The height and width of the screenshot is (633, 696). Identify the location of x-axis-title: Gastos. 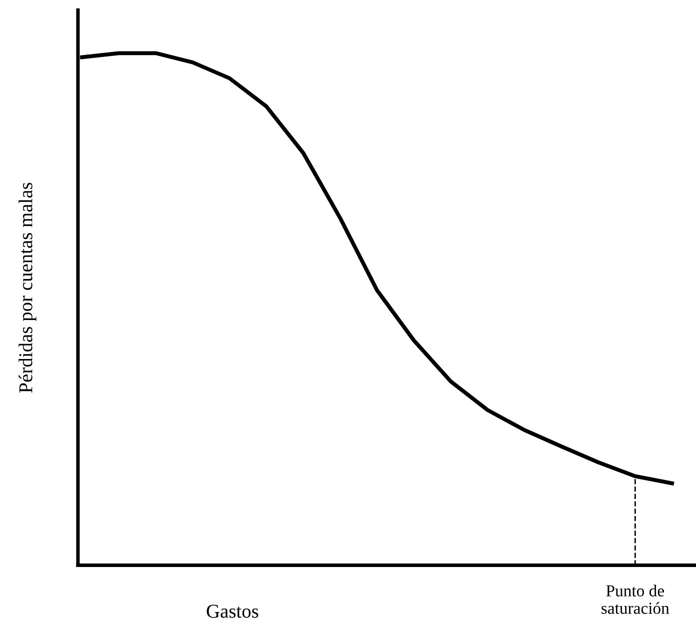
(232, 611).